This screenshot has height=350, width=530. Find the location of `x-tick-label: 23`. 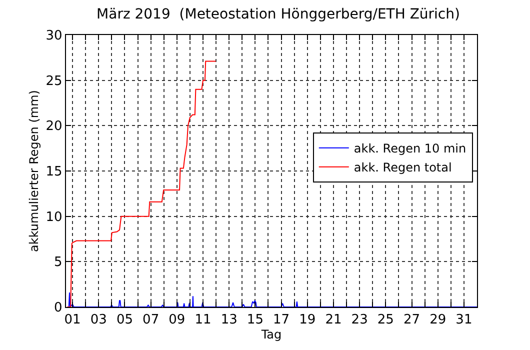

x-tick-label: 23 is located at coordinates (359, 320).